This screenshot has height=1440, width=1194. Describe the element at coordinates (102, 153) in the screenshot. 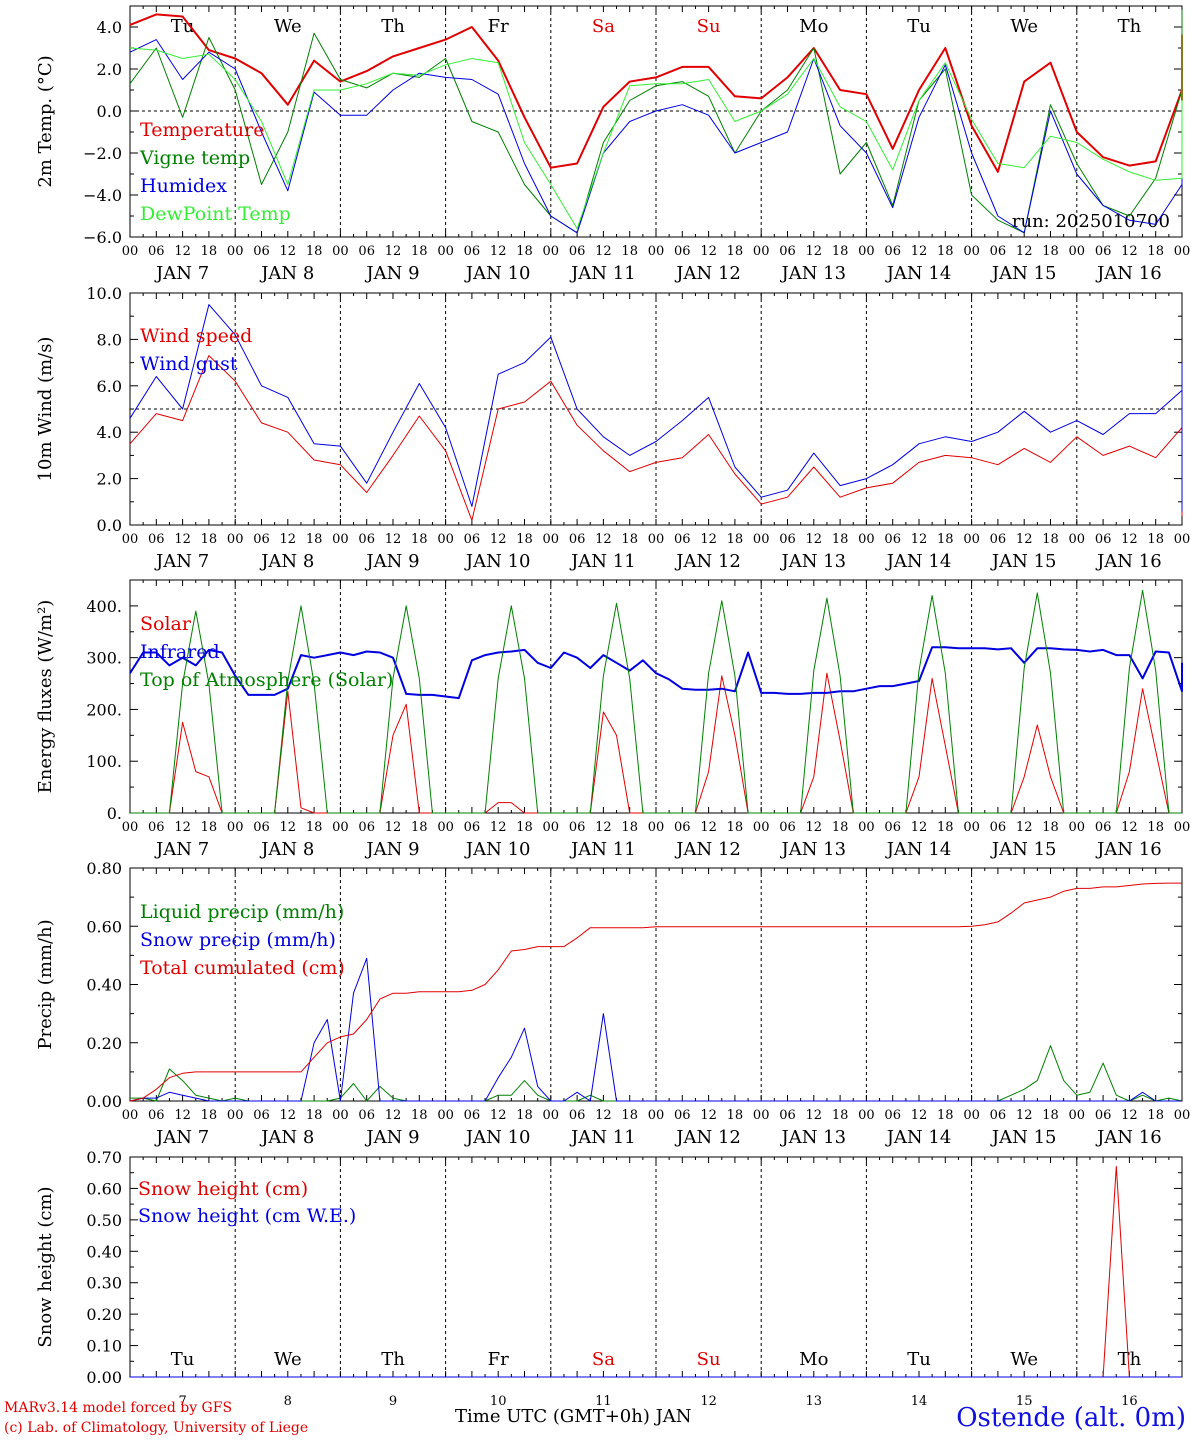

I see `y-tick-label: −2.0` at that location.